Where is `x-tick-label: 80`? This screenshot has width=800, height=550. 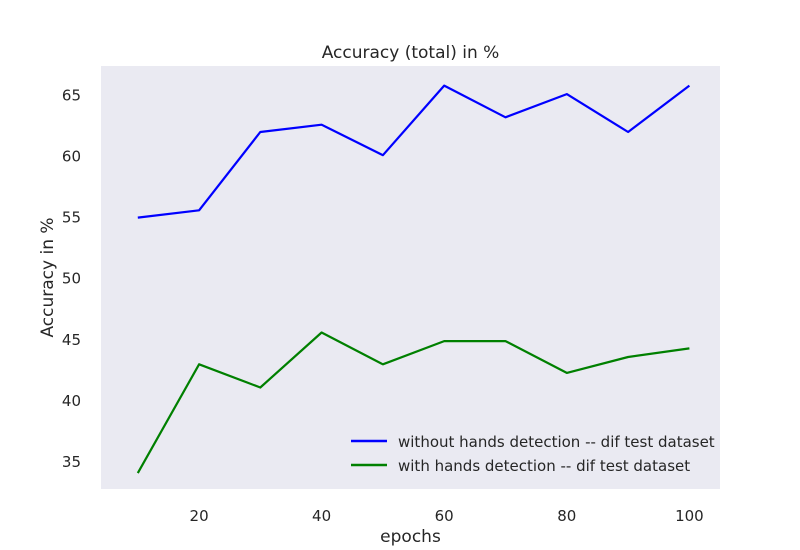
x-tick-label: 80 is located at coordinates (566, 516).